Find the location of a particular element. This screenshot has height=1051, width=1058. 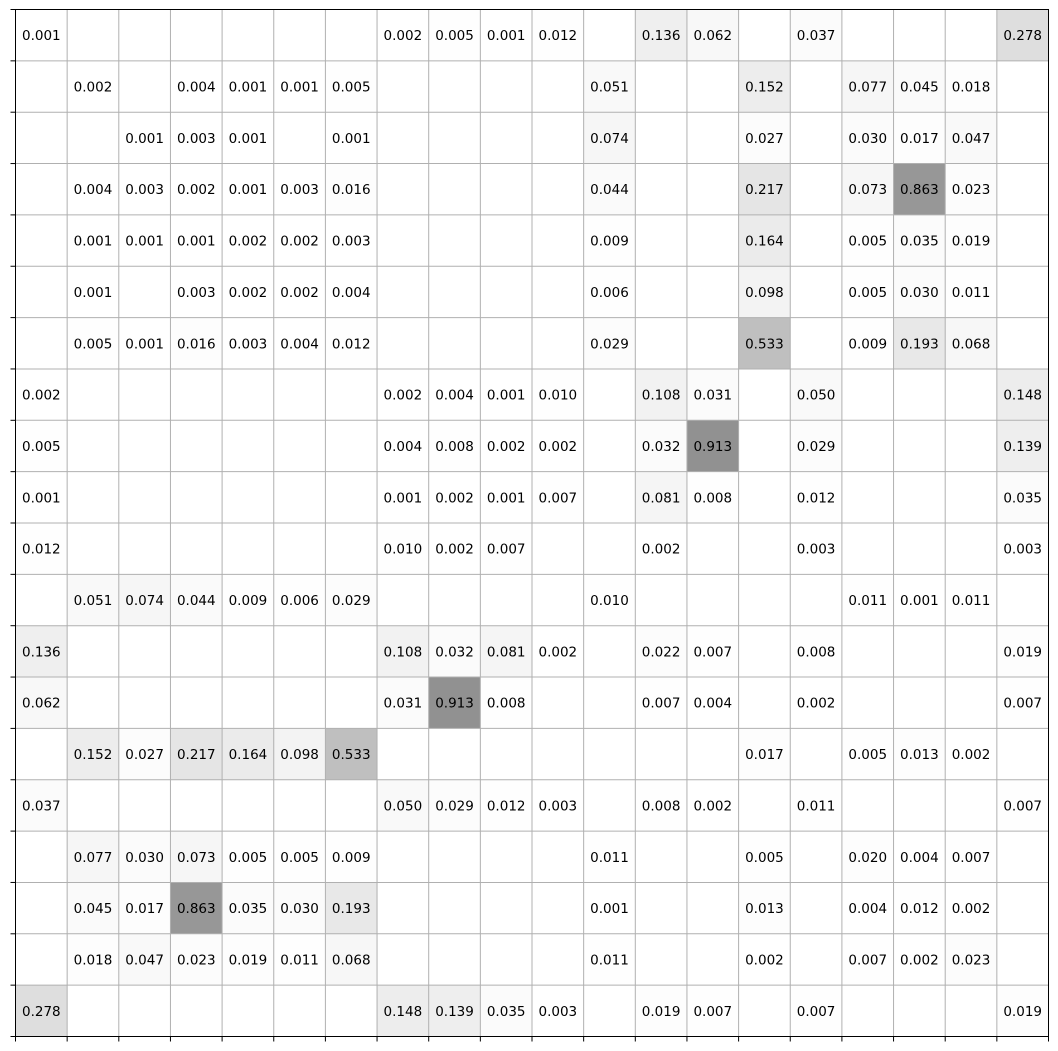

cell-value-label: 0.017 is located at coordinates (764, 755).